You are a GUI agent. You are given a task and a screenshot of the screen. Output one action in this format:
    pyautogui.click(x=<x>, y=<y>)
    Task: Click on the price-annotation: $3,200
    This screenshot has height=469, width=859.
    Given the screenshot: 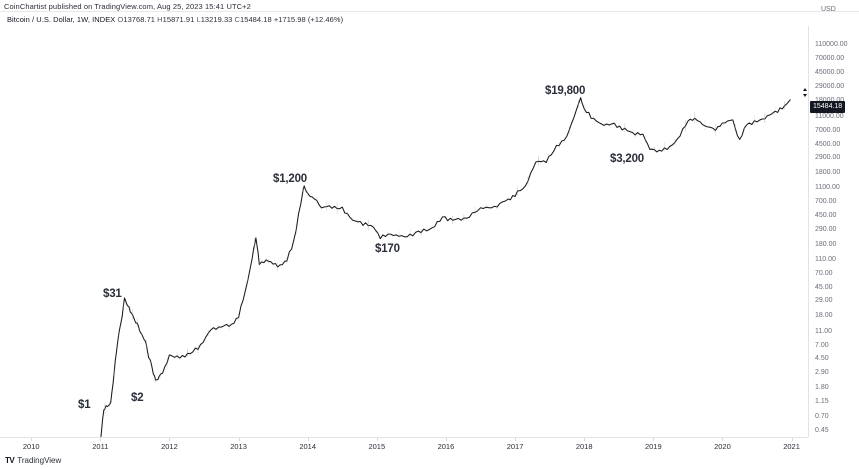 What is the action you would take?
    pyautogui.click(x=627, y=159)
    